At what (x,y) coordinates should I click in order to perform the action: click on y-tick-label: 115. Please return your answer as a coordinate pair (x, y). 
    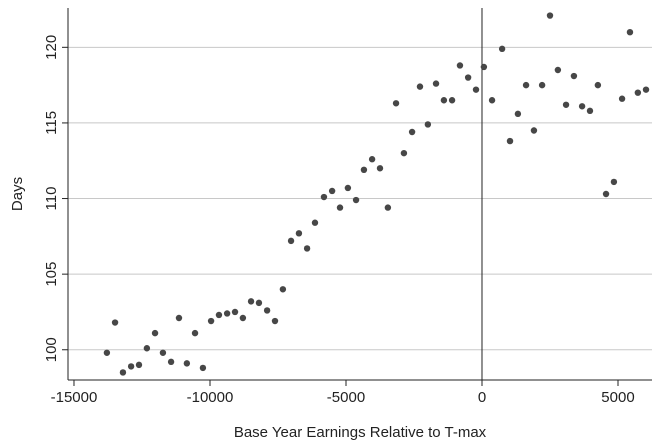
    Looking at the image, I should click on (51, 123).